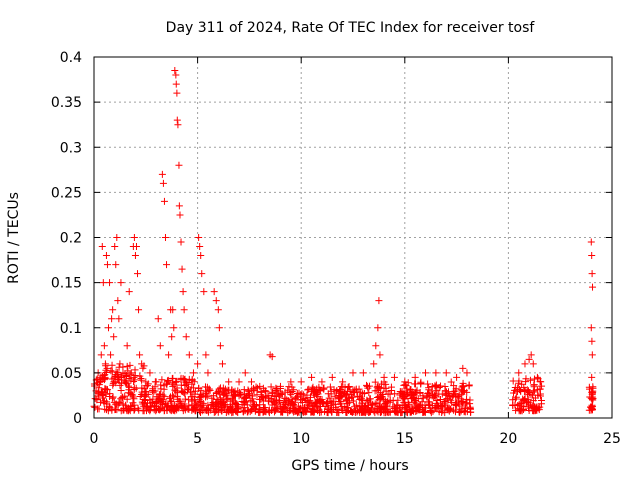  What do you see at coordinates (66, 103) in the screenshot?
I see `y-tick-label: 0.35` at bounding box center [66, 103].